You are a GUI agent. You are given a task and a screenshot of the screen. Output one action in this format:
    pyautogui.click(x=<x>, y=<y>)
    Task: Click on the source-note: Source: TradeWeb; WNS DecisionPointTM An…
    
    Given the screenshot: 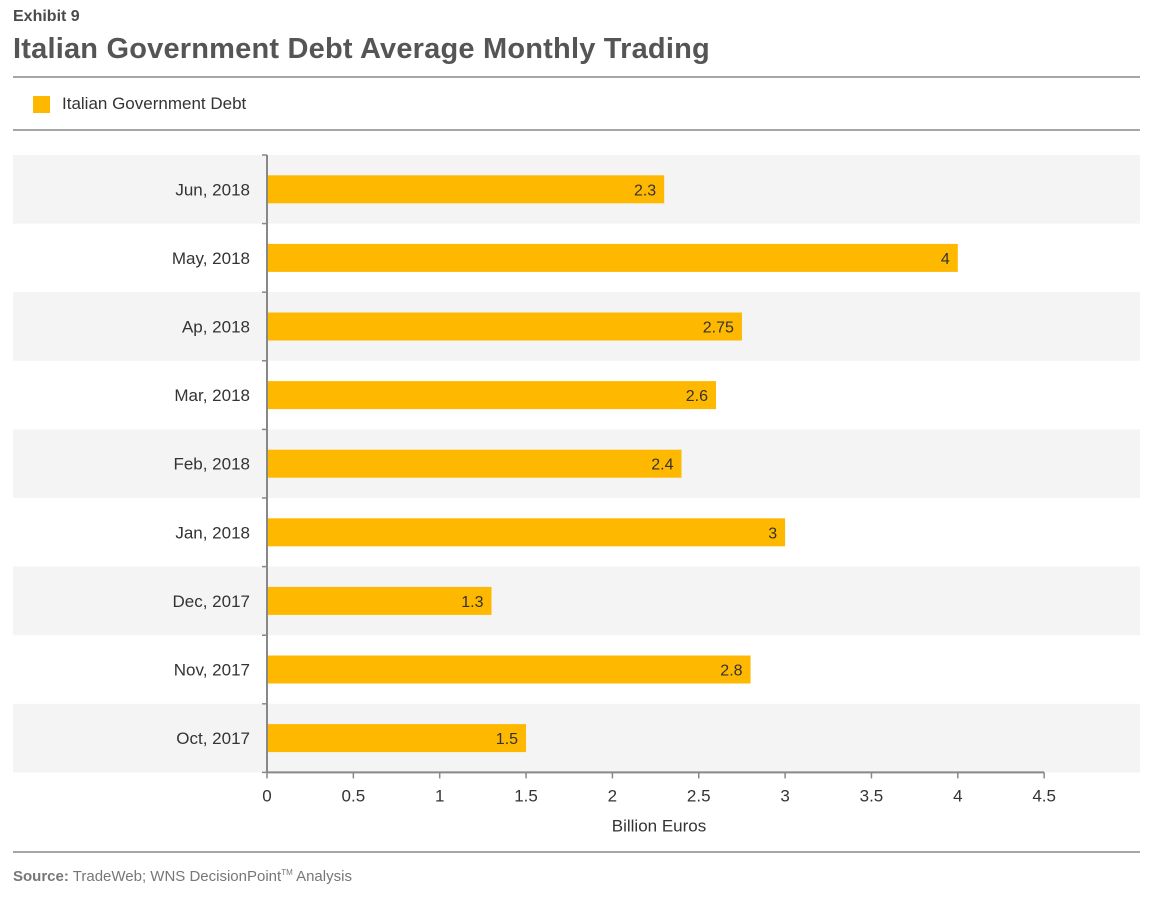 What is the action you would take?
    pyautogui.click(x=182, y=876)
    